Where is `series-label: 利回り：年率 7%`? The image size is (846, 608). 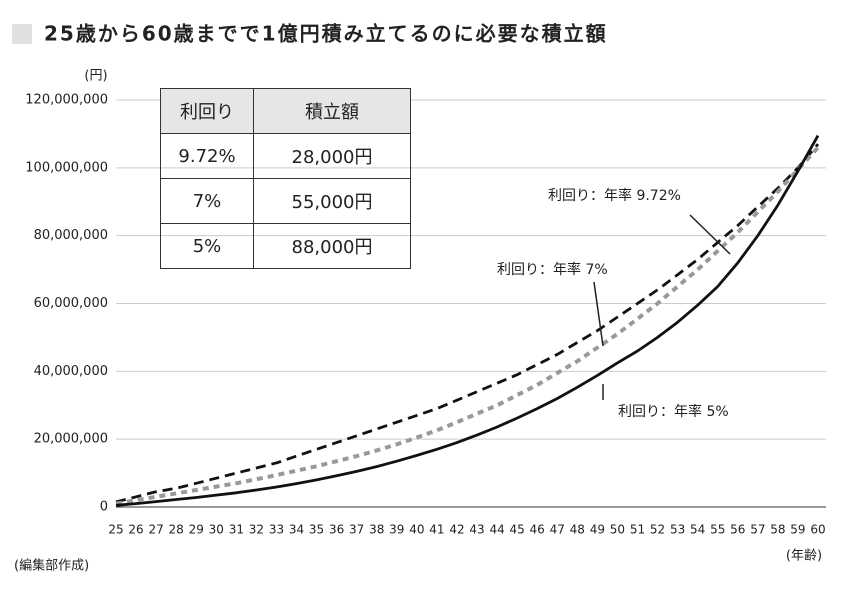 series-label: 利回り：年率 7% is located at coordinates (552, 269).